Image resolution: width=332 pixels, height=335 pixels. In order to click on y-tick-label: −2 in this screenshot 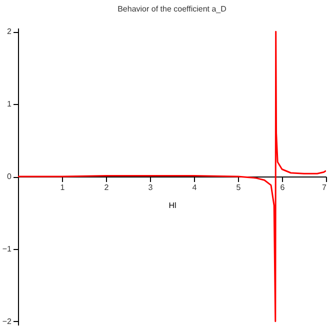, I will do `click(7, 321)`.